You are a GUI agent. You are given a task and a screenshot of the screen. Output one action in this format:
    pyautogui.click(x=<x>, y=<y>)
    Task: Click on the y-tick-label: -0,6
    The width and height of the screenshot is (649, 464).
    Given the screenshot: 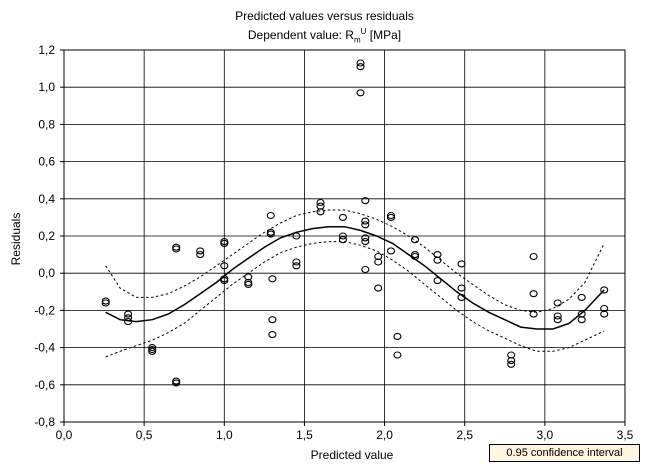 What is the action you would take?
    pyautogui.click(x=44, y=385)
    